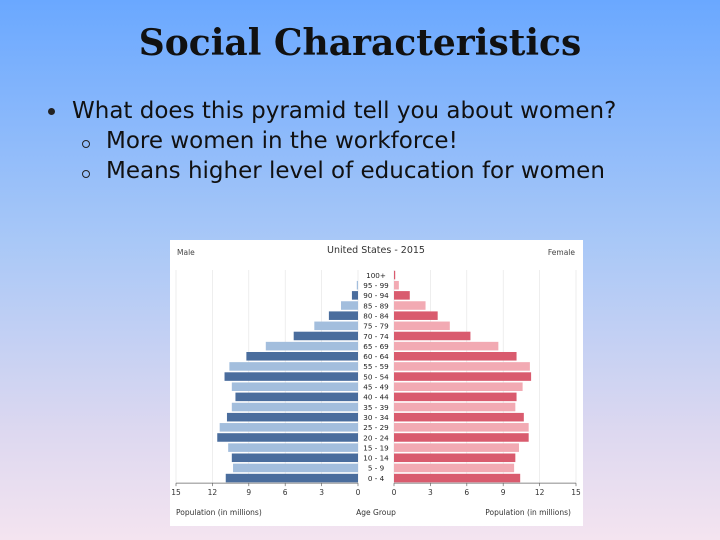 The width and height of the screenshot is (720, 540). Describe the element at coordinates (376, 275) in the screenshot. I see `age-group-label: 100+` at that location.